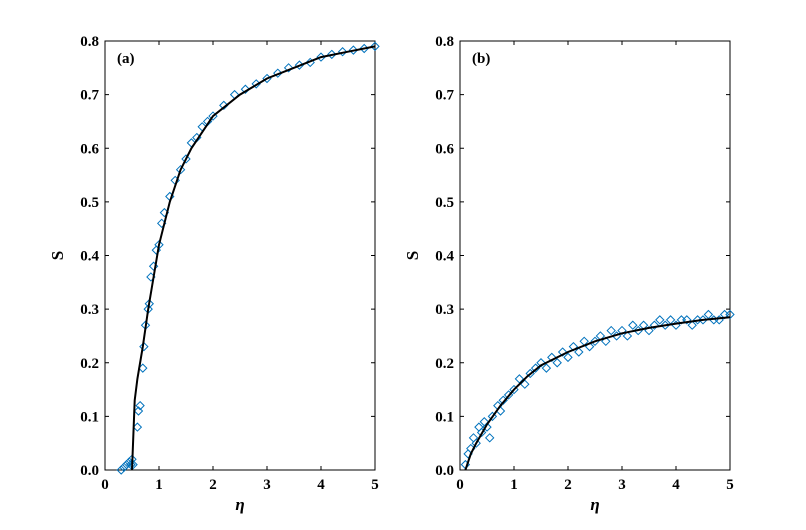 Image resolution: width=806 pixels, height=530 pixels. Describe the element at coordinates (126, 59) in the screenshot. I see `panel-label: (a)` at that location.